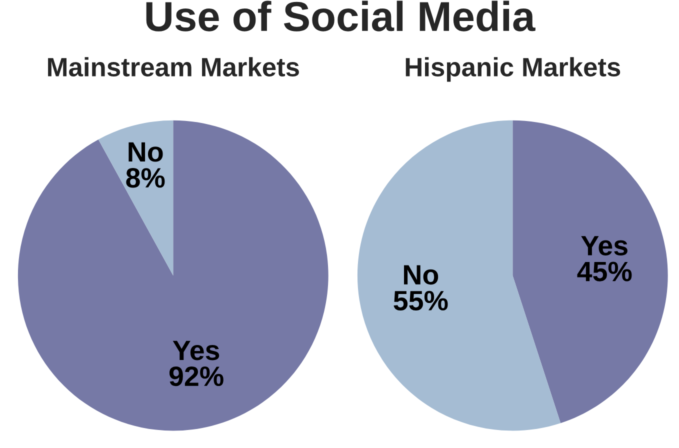 The image size is (679, 448). I want to click on chart-title: Use of Social Media, so click(341, 16).